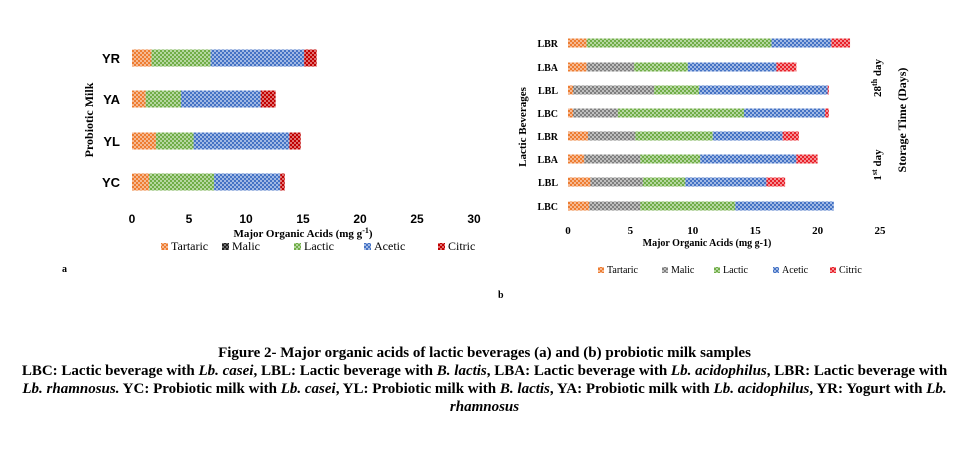  I want to click on x-axis-label-sup: -1, so click(365, 230).